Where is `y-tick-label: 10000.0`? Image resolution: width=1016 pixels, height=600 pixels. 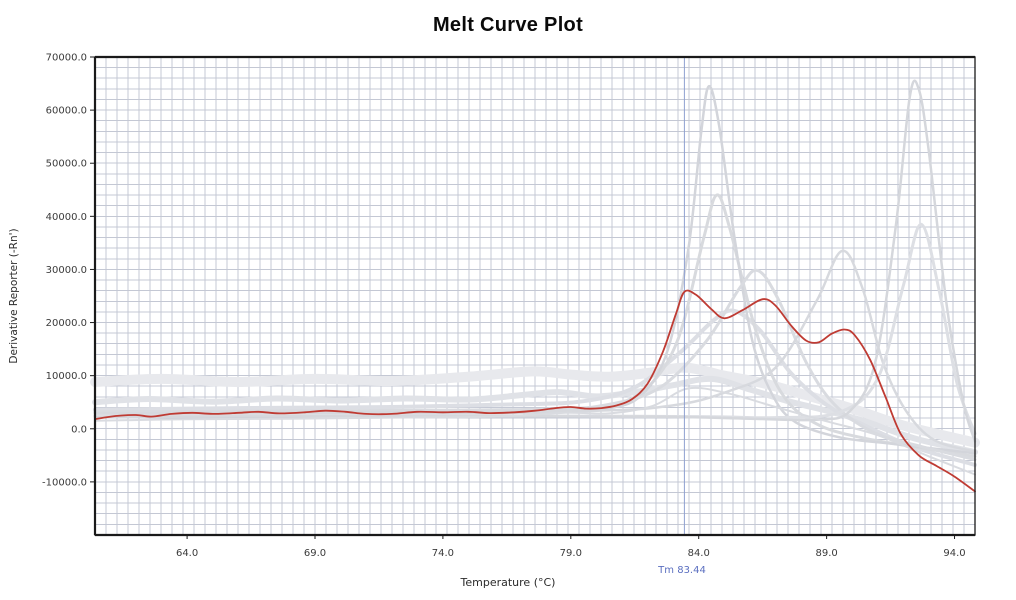 y-tick-label: 10000.0 is located at coordinates (66, 376).